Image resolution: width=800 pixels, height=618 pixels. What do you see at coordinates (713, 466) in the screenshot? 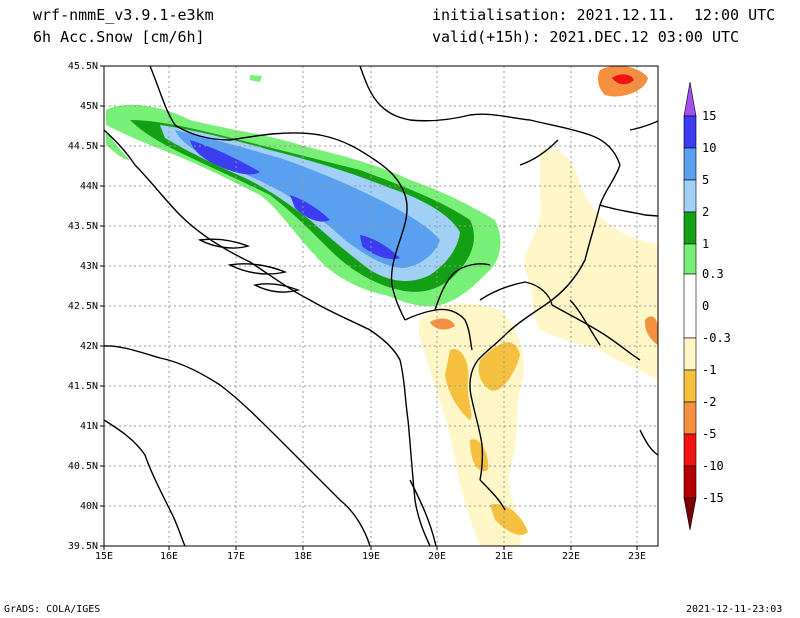
I see `colorbar-label: -10` at bounding box center [713, 466].